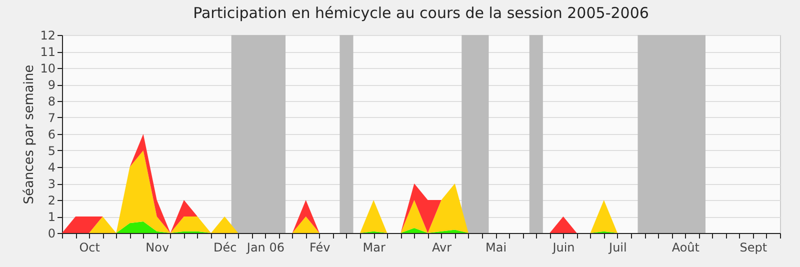 The image size is (800, 267). Describe the element at coordinates (158, 247) in the screenshot. I see `x-tick-label: Nov` at that location.